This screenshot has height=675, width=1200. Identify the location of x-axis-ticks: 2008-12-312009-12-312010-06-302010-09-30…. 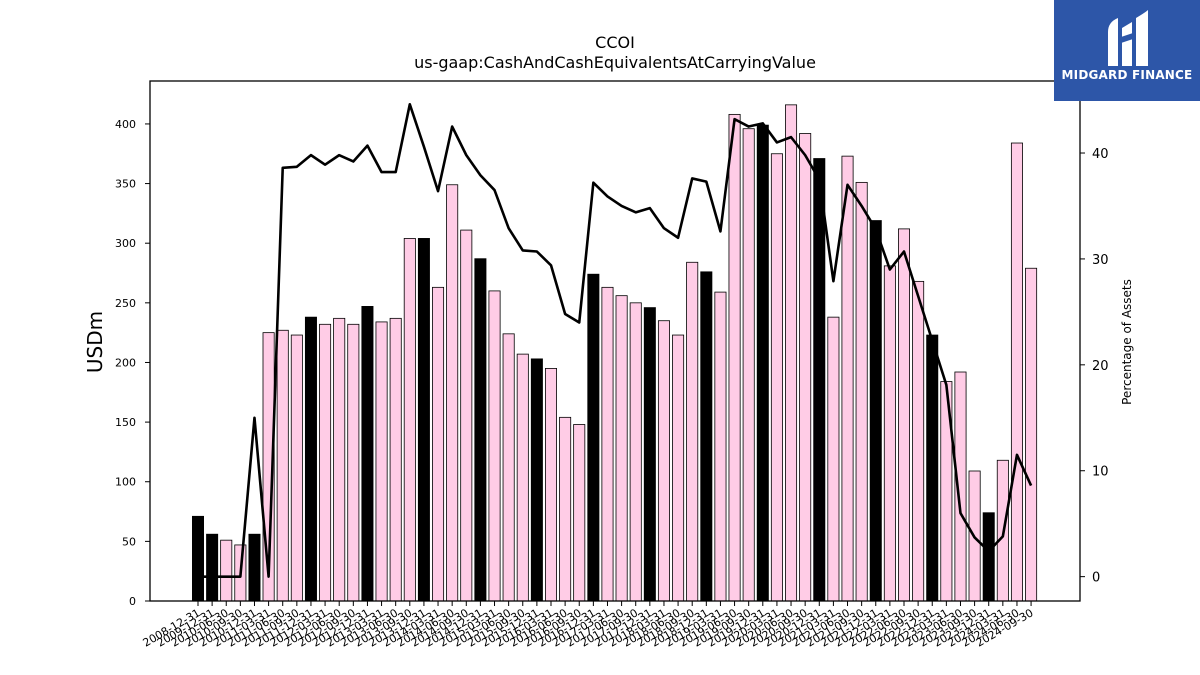
(588, 625).